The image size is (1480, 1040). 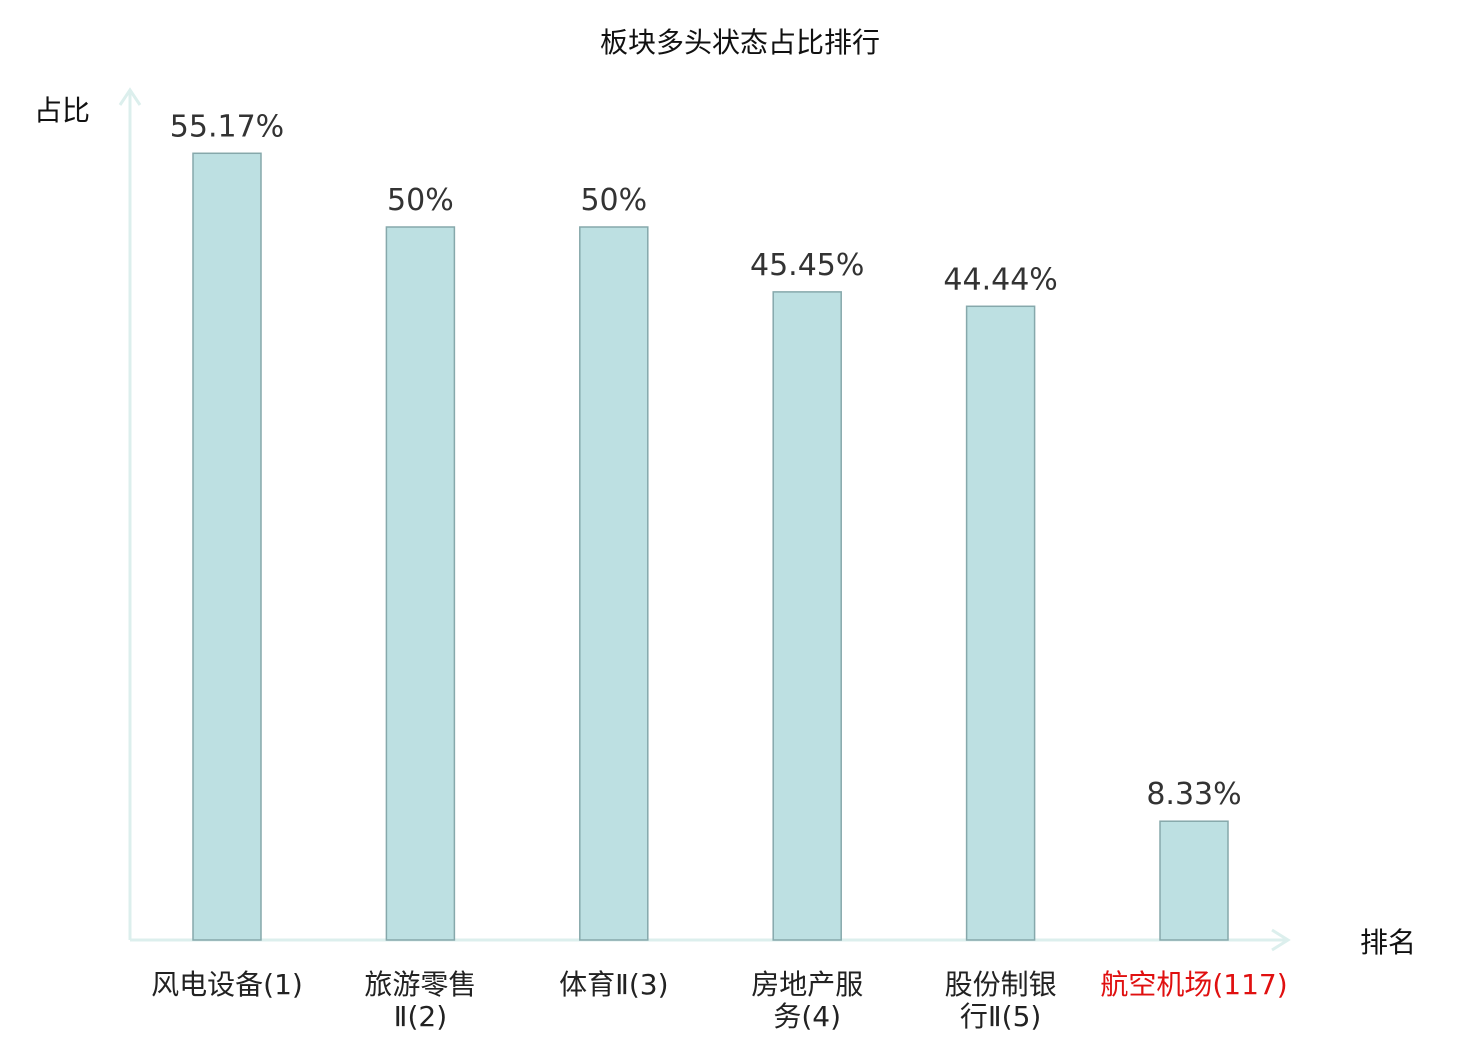 I want to click on category-label-5-line-1: 股份制银, so click(x=1001, y=984).